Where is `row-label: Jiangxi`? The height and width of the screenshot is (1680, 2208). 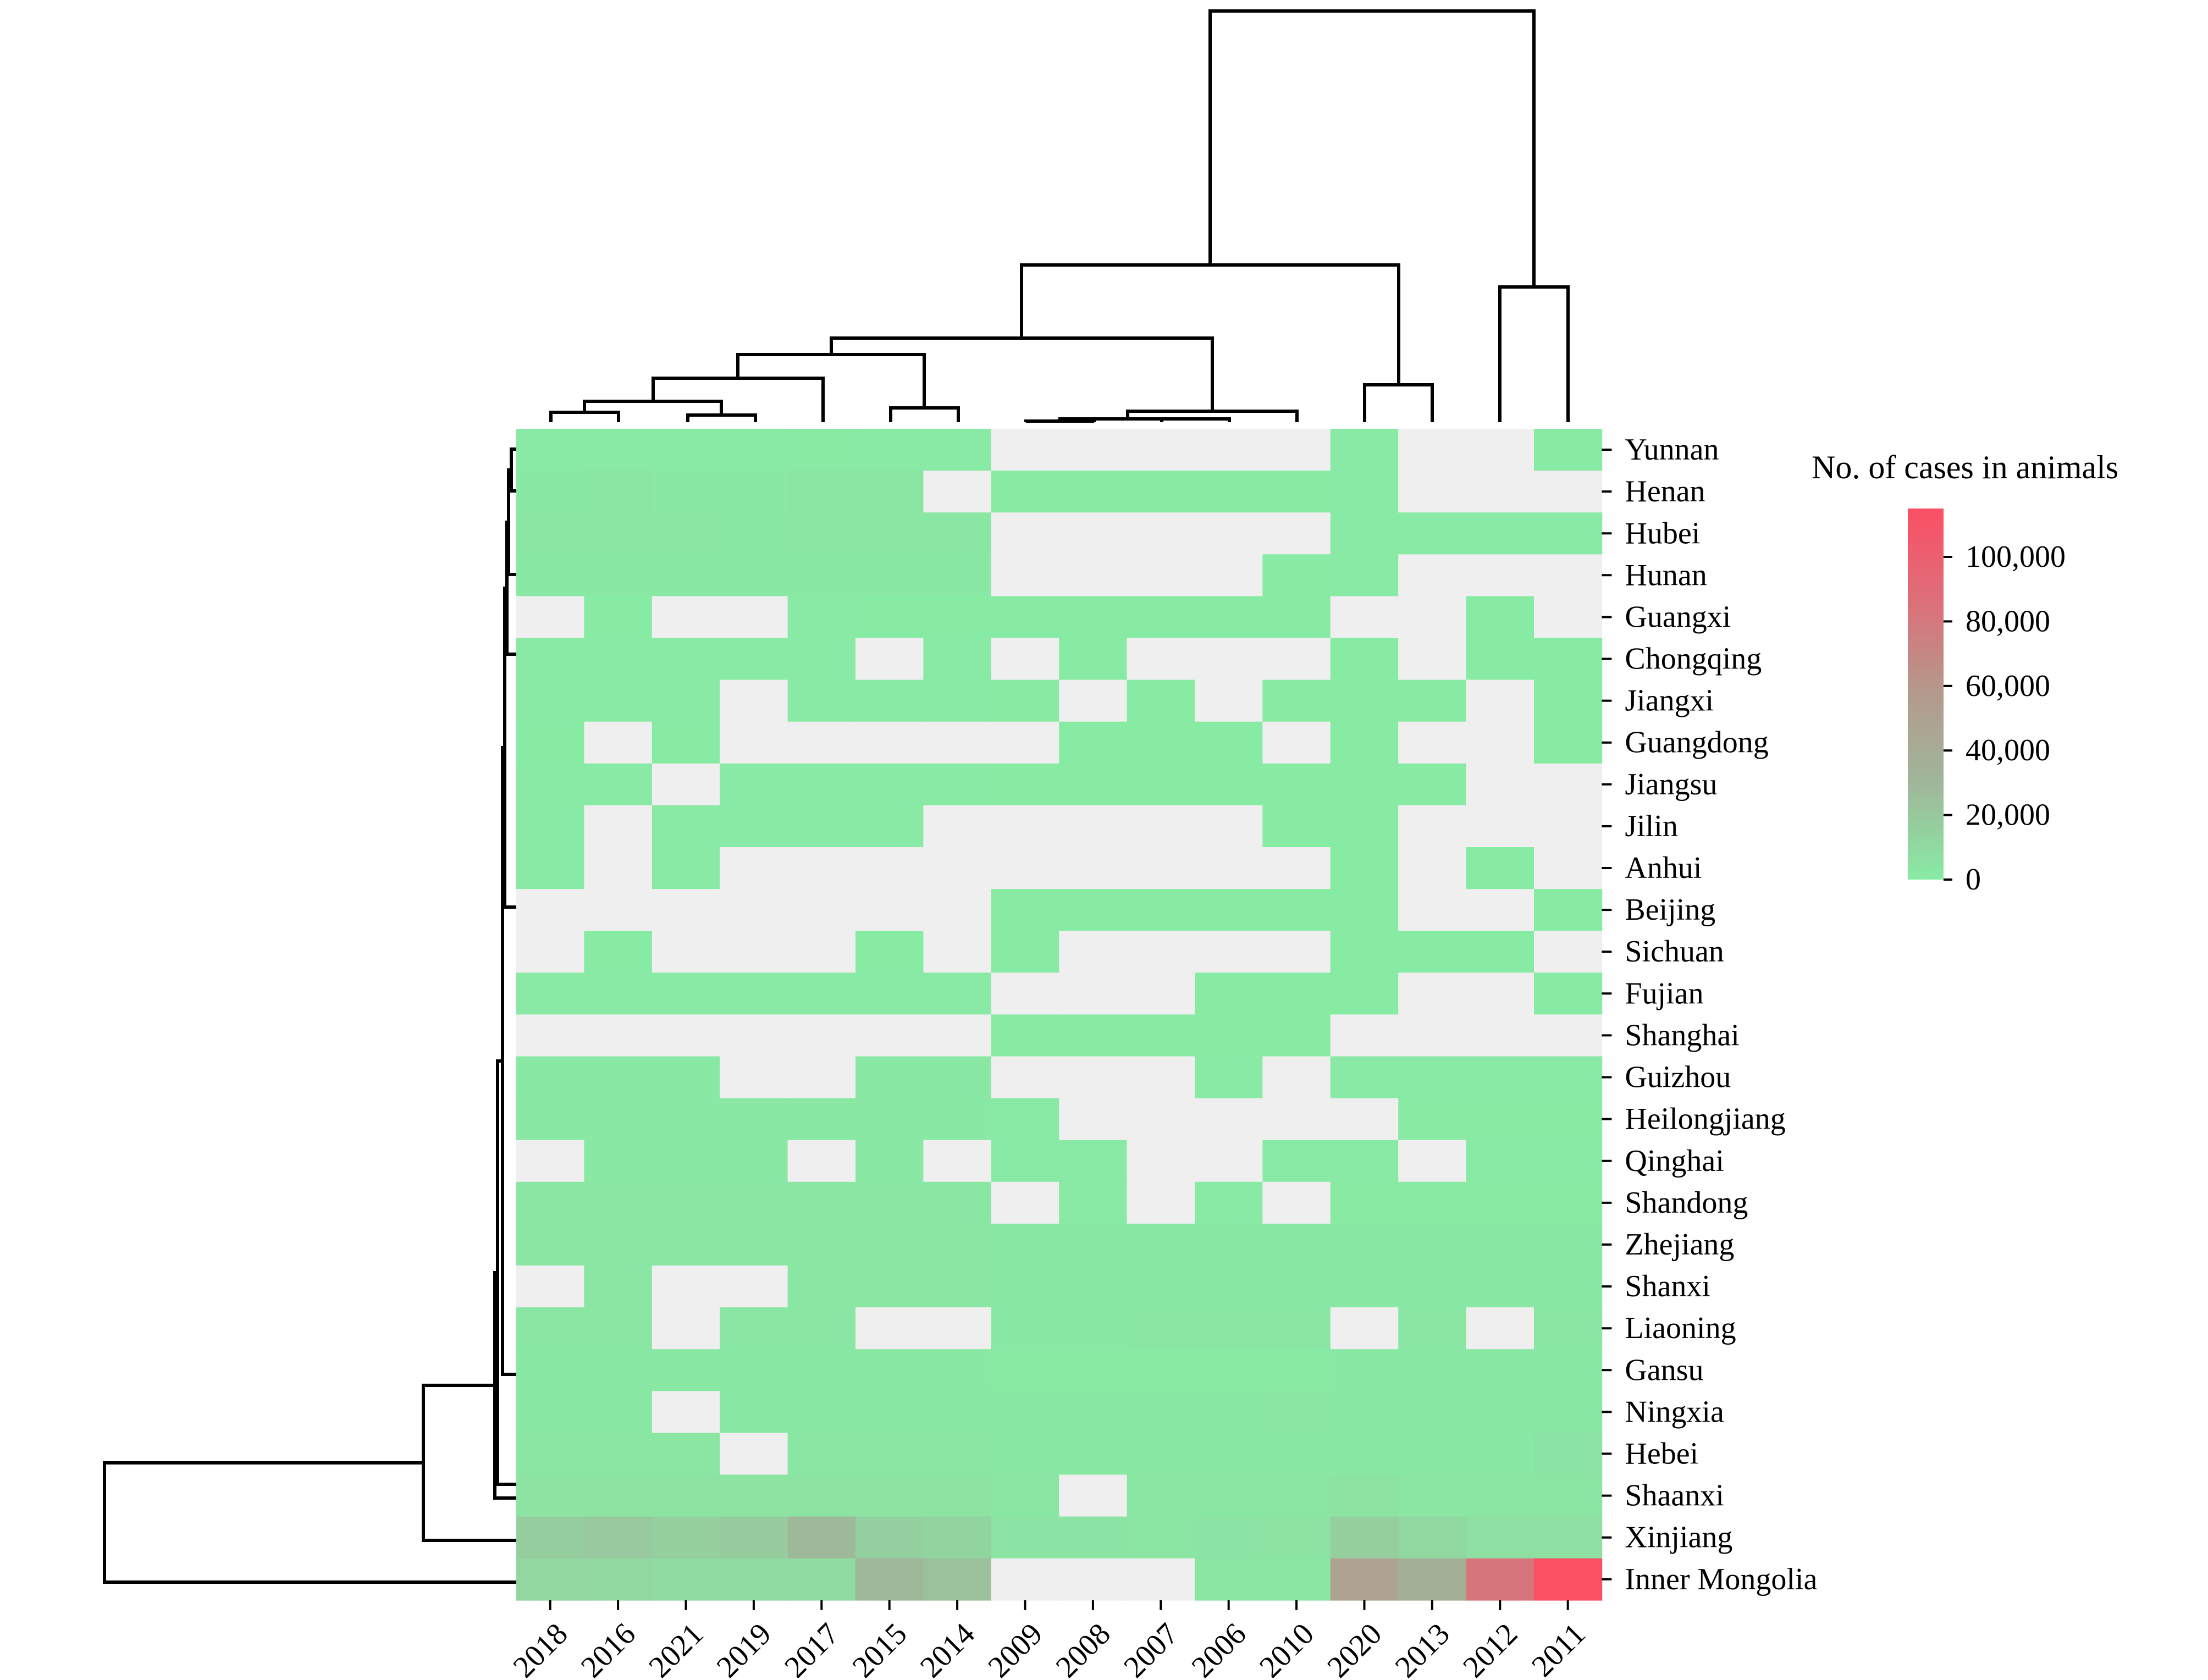 row-label: Jiangxi is located at coordinates (1669, 701).